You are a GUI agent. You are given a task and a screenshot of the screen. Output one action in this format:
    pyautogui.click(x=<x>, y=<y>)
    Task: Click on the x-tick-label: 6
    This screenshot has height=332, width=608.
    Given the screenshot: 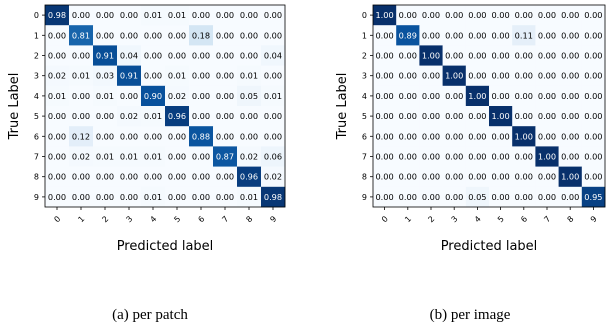 What is the action you would take?
    pyautogui.click(x=524, y=219)
    